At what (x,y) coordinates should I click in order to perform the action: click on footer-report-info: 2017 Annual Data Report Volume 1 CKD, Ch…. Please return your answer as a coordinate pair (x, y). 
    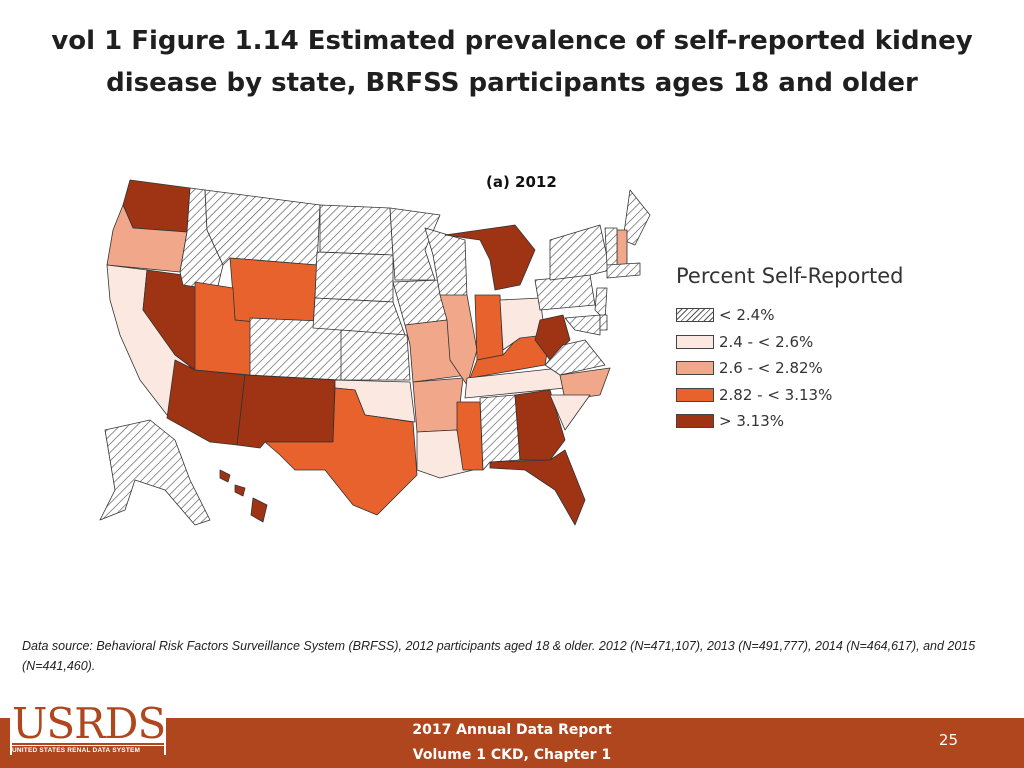
    Looking at the image, I should click on (512, 743).